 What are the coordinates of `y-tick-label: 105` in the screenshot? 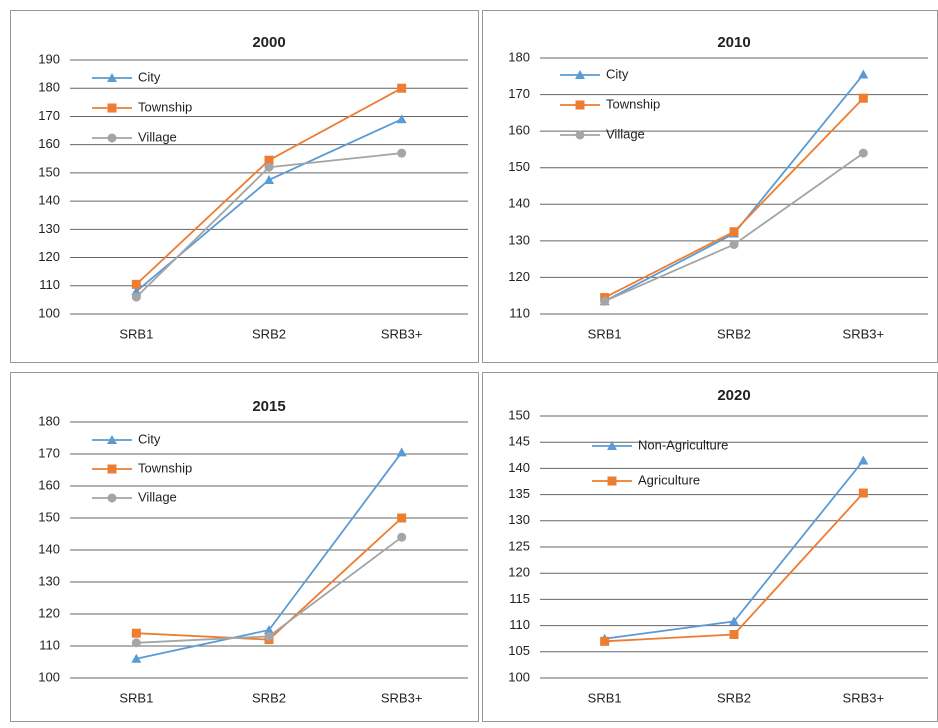 It's located at (519, 650).